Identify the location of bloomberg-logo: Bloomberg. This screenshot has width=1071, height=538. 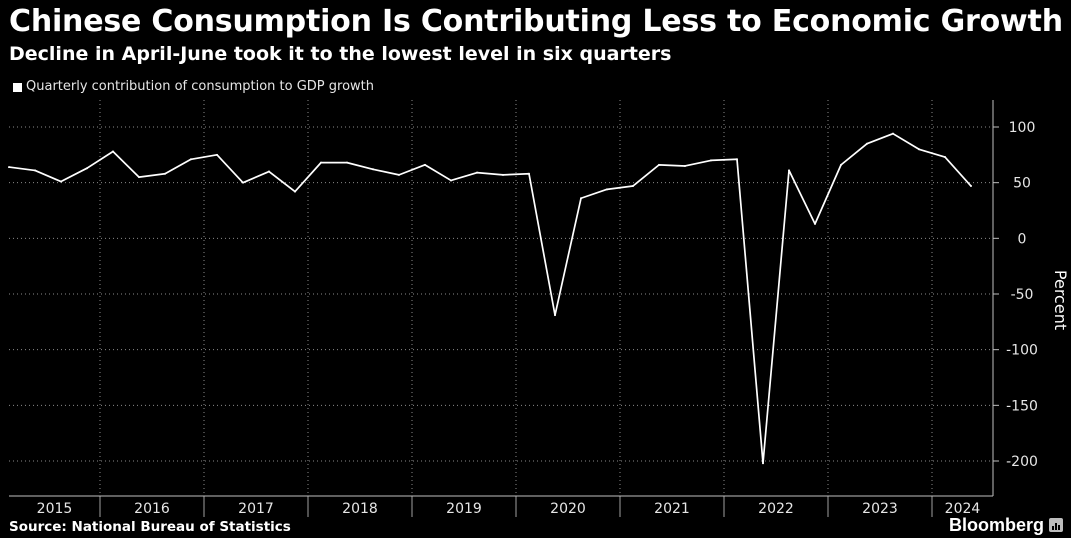
(1006, 525).